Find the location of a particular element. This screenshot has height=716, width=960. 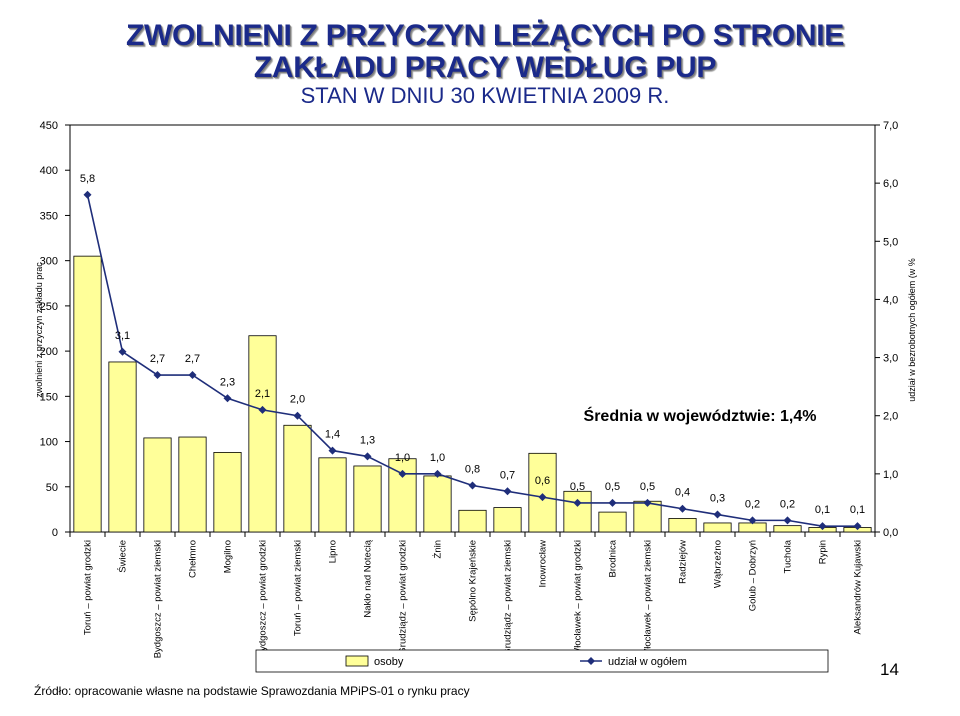

y-left-tick-label: 450 is located at coordinates (49, 126).